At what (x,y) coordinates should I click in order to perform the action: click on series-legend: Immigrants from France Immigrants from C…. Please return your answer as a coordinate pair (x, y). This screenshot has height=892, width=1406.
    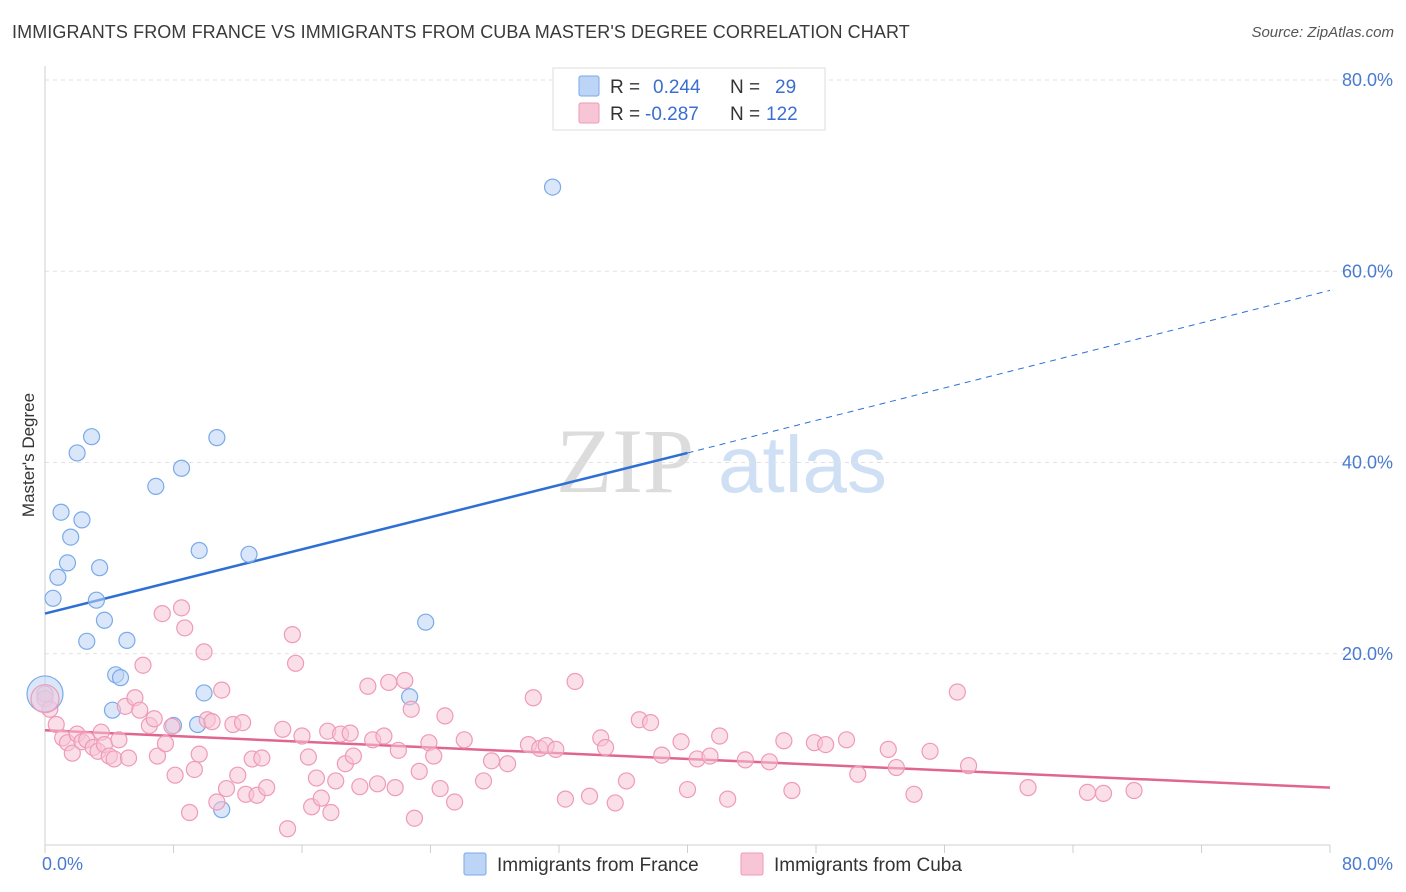
    Looking at the image, I should click on (712, 864).